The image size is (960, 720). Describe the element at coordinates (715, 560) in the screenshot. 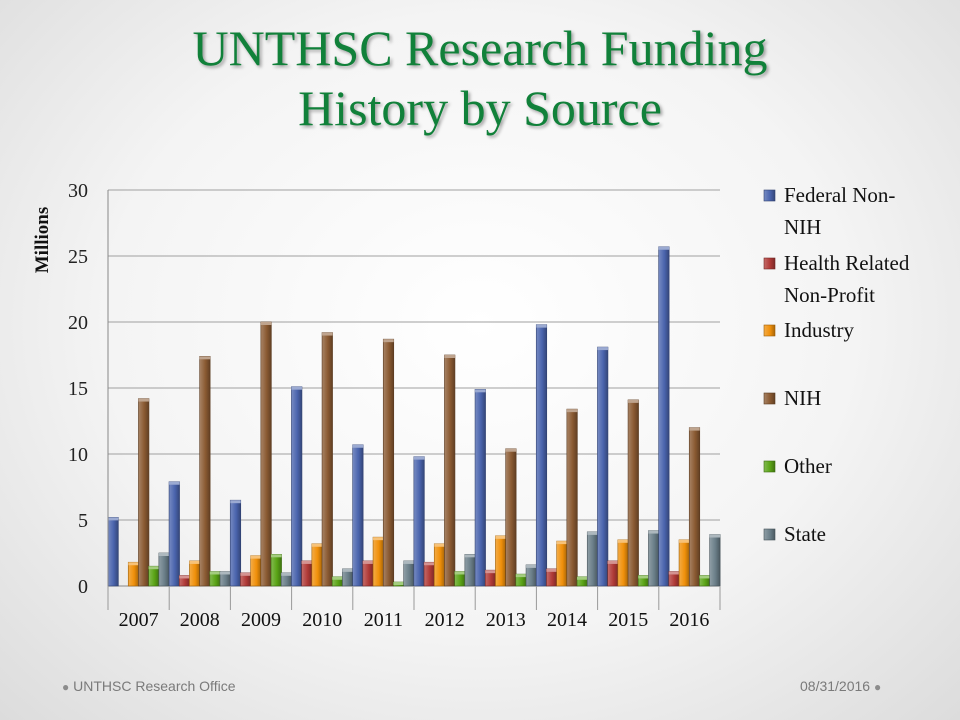

I see `bar-state-2016` at that location.